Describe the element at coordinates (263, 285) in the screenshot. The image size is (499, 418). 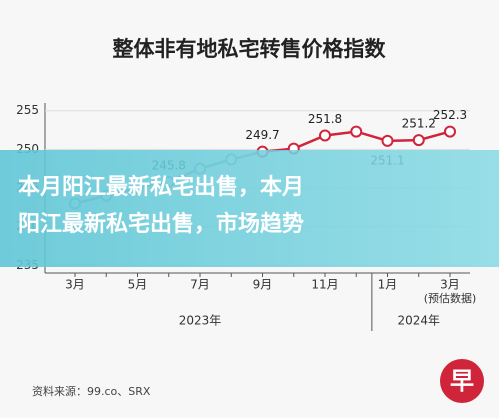
I see `x-tick-label: 9月` at that location.